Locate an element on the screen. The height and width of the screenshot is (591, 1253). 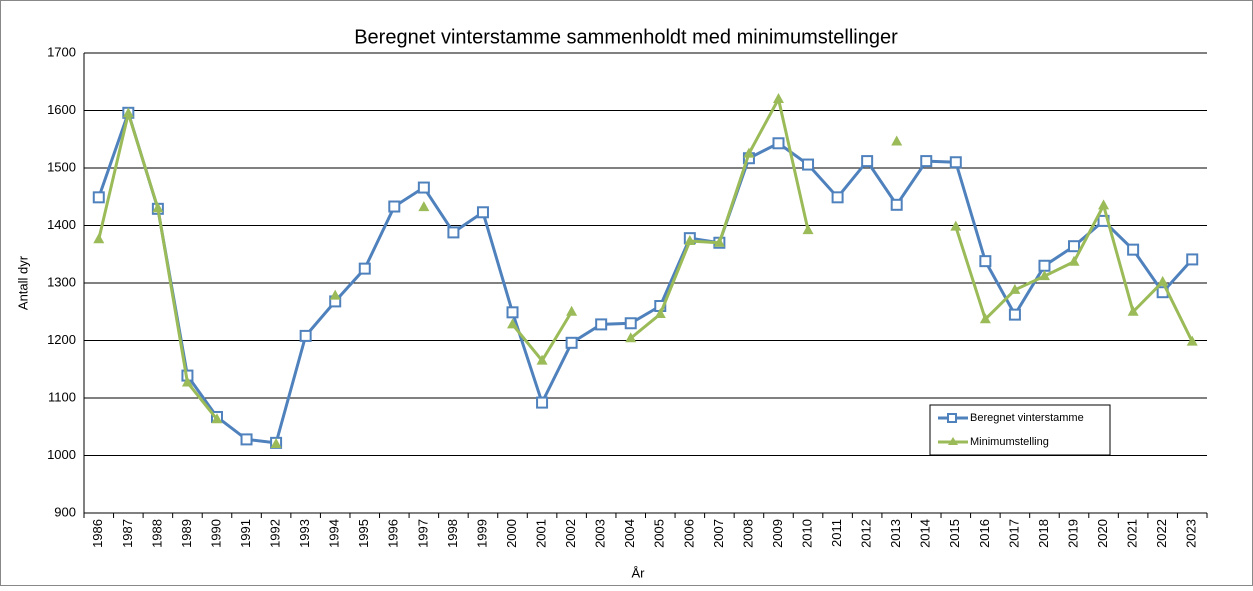
x-tick-label: 2004 is located at coordinates (629, 533).